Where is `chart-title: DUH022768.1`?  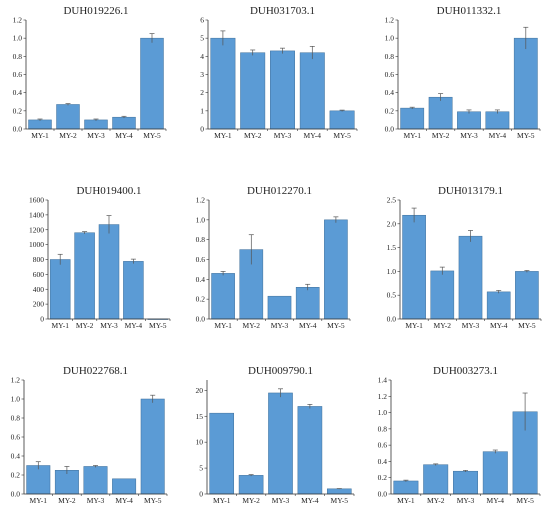
chart-title: DUH022768.1 is located at coordinates (95, 371).